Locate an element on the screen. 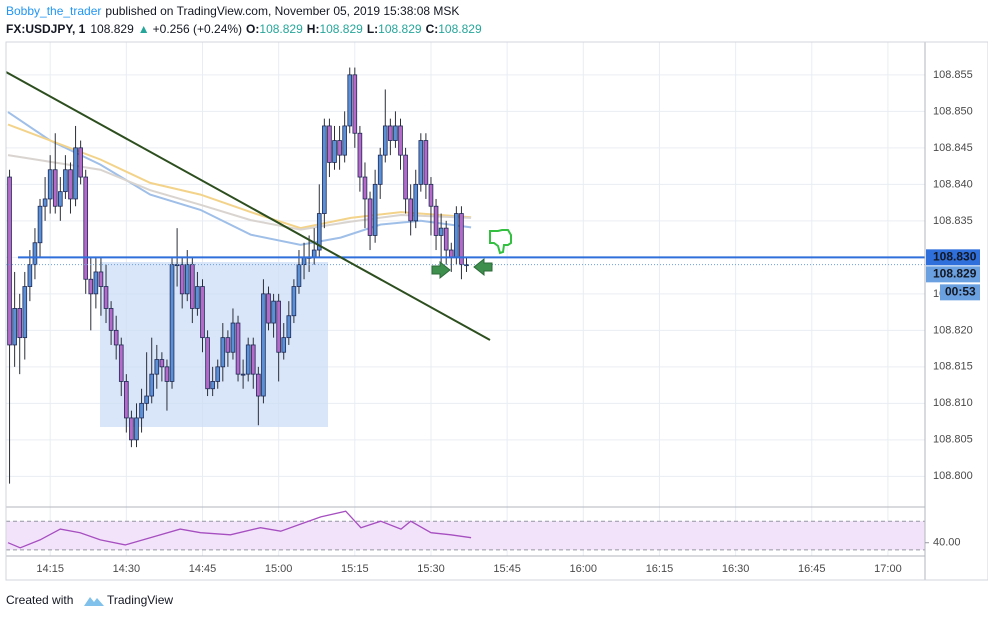 The height and width of the screenshot is (618, 988). countdown-label: 00:53 is located at coordinates (960, 292).